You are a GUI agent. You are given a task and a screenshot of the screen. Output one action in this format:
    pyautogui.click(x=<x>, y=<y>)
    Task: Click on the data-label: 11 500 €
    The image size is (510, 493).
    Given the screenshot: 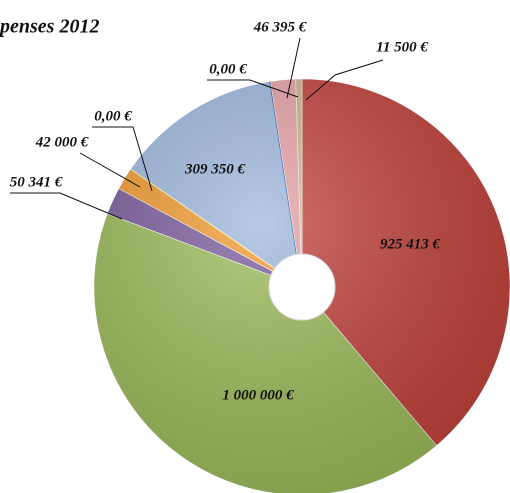 What is the action you would take?
    pyautogui.click(x=402, y=47)
    